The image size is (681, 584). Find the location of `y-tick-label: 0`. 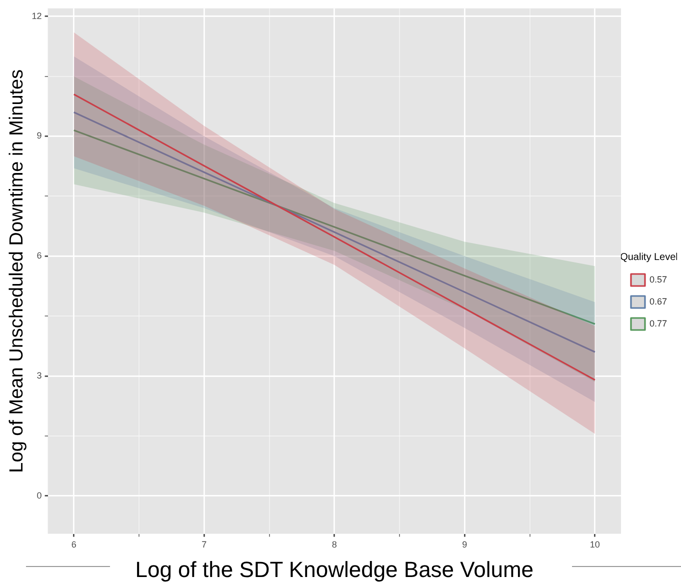

y-tick-label: 0 is located at coordinates (39, 495).